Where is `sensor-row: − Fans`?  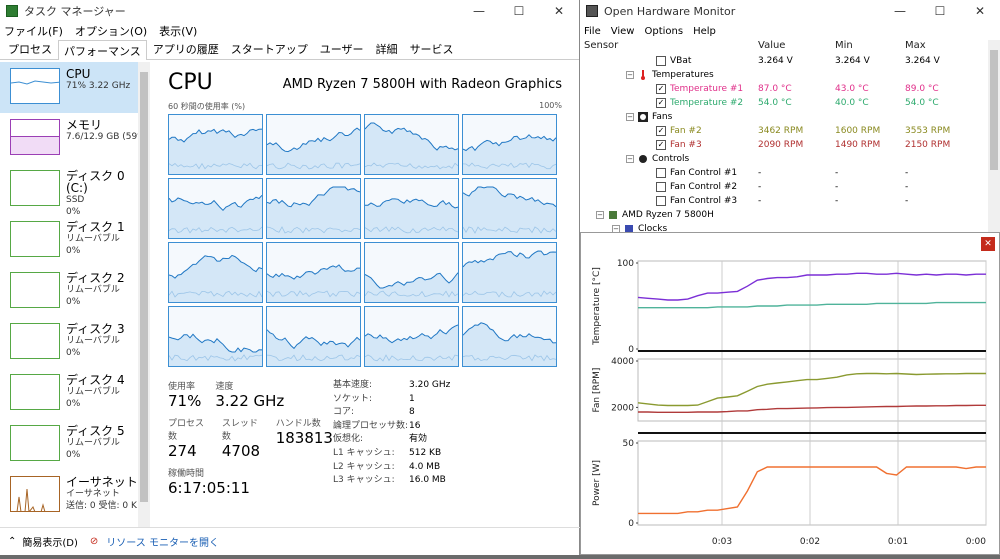
sensor-row: − Fans is located at coordinates (790, 117).